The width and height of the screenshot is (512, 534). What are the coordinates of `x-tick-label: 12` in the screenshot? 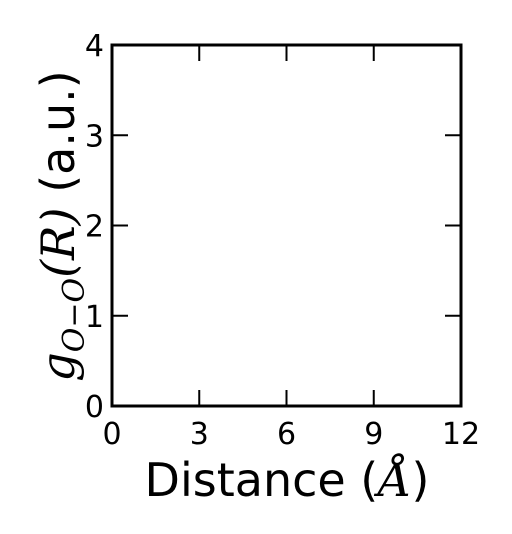 It's located at (461, 434).